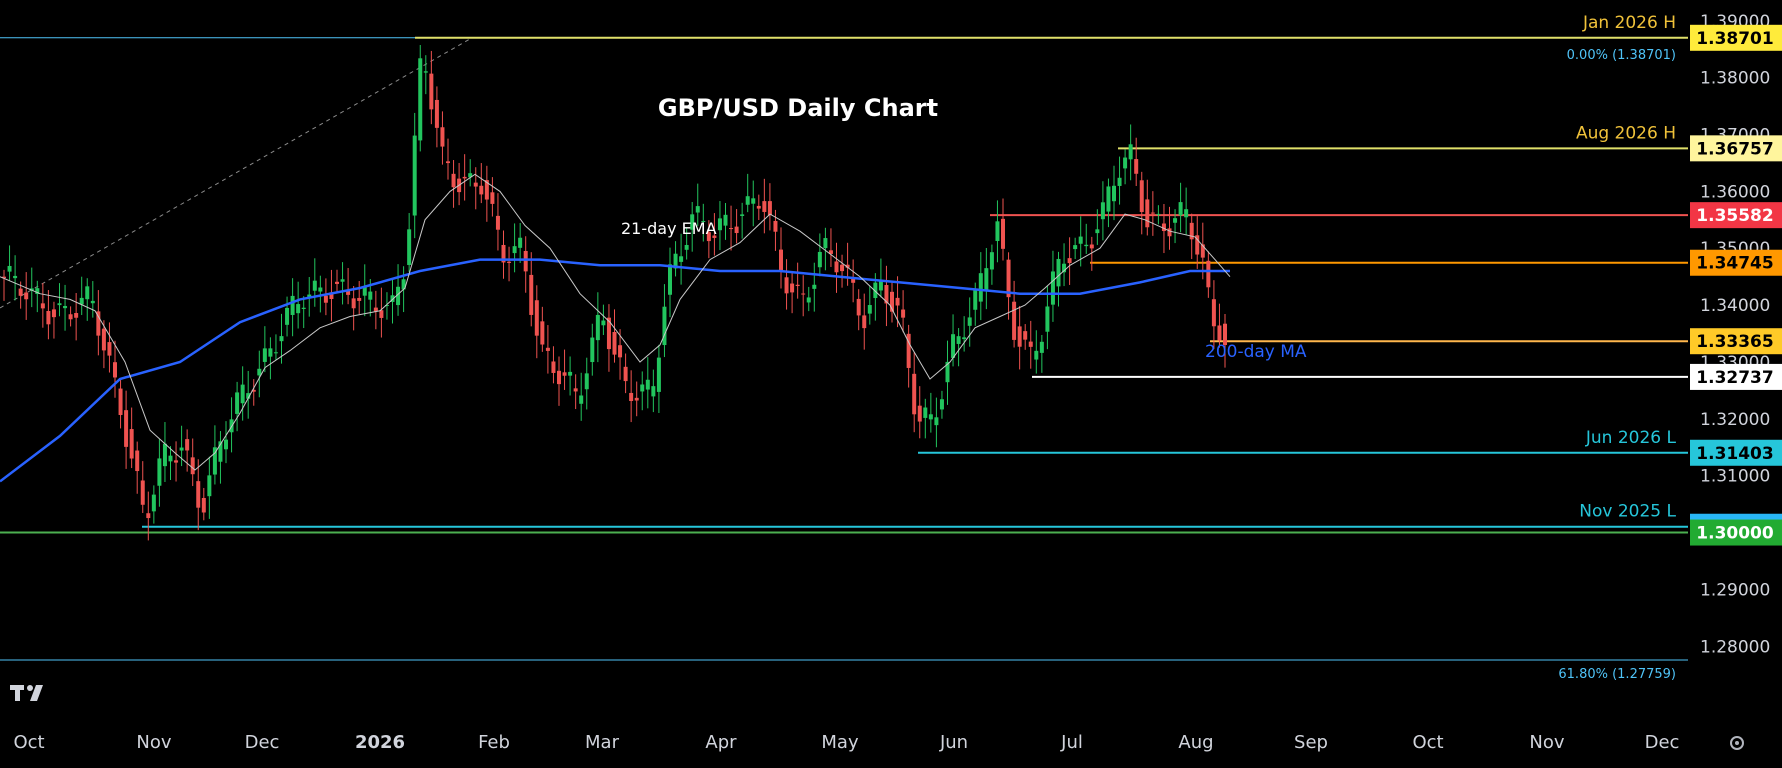 The height and width of the screenshot is (768, 1782). Describe the element at coordinates (1737, 743) in the screenshot. I see `gear-icon` at that location.